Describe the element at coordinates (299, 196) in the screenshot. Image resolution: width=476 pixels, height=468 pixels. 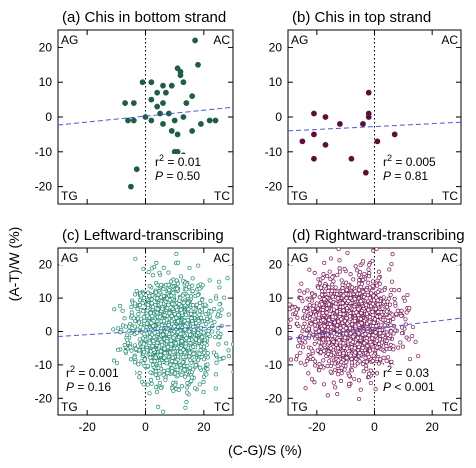
I see `corner-label-bl: TG` at that location.